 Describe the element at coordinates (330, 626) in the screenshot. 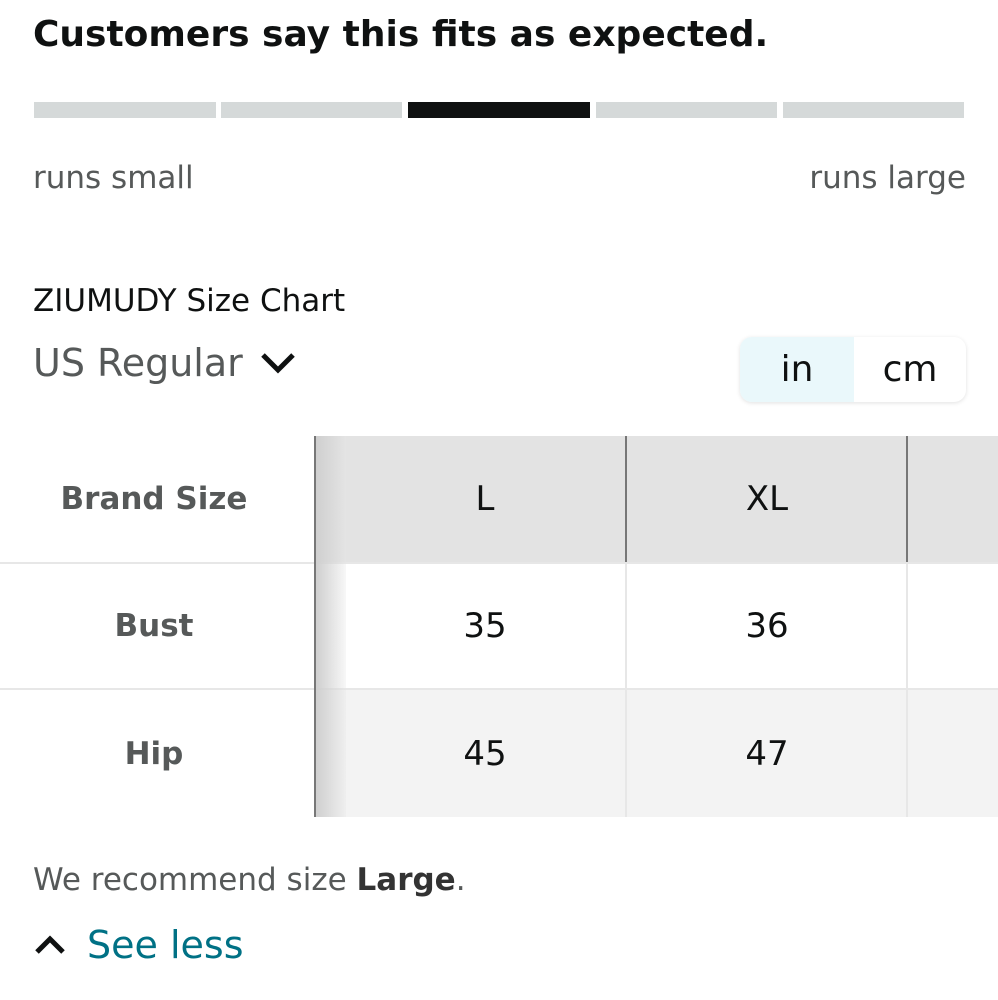

I see `sticky-shadow` at that location.